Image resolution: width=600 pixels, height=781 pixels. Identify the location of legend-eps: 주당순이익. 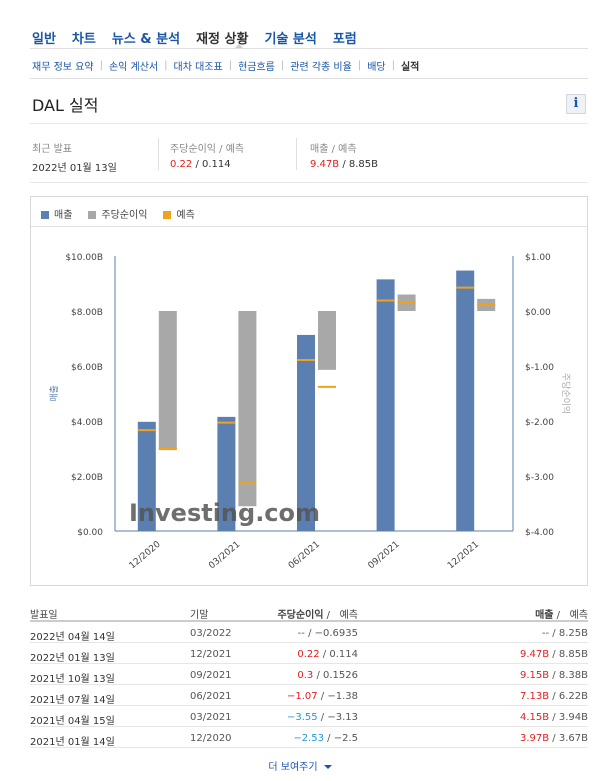
(117, 213).